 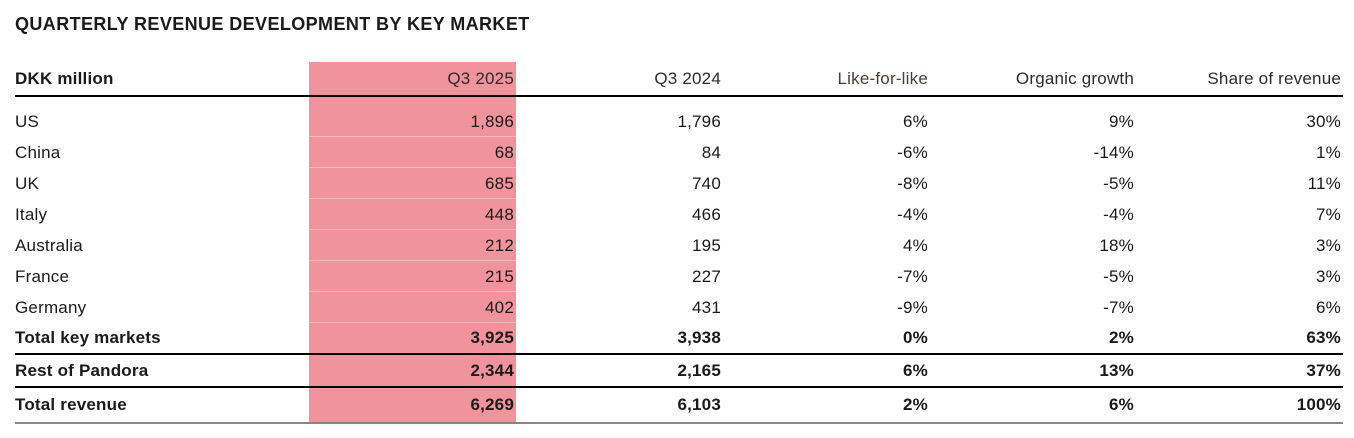 What do you see at coordinates (706, 245) in the screenshot?
I see `q3-2024-value: 195` at bounding box center [706, 245].